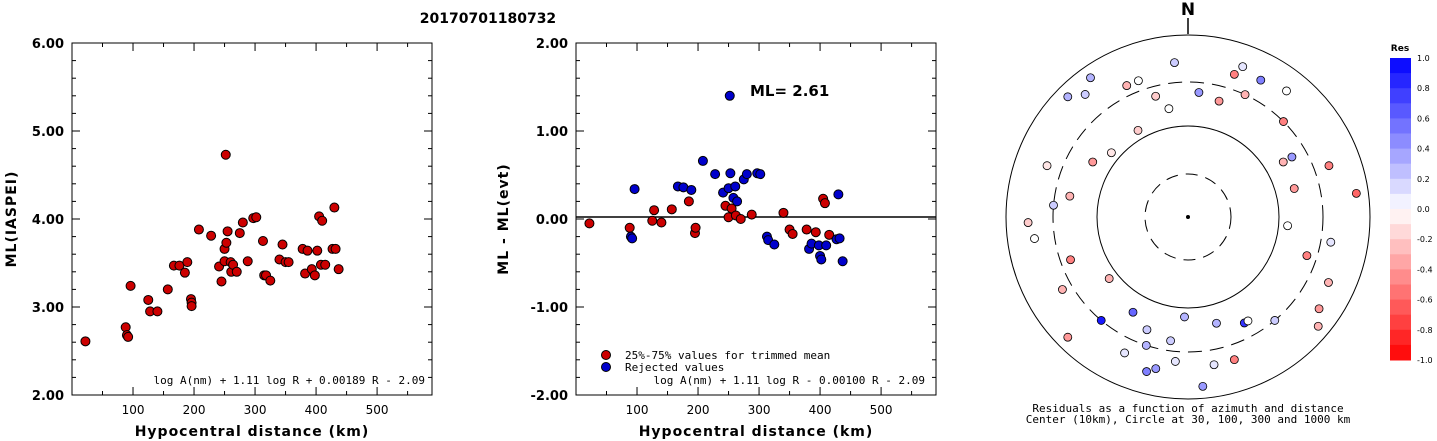  I want to click on colorbar-tick-label: 0.2, so click(1423, 179).